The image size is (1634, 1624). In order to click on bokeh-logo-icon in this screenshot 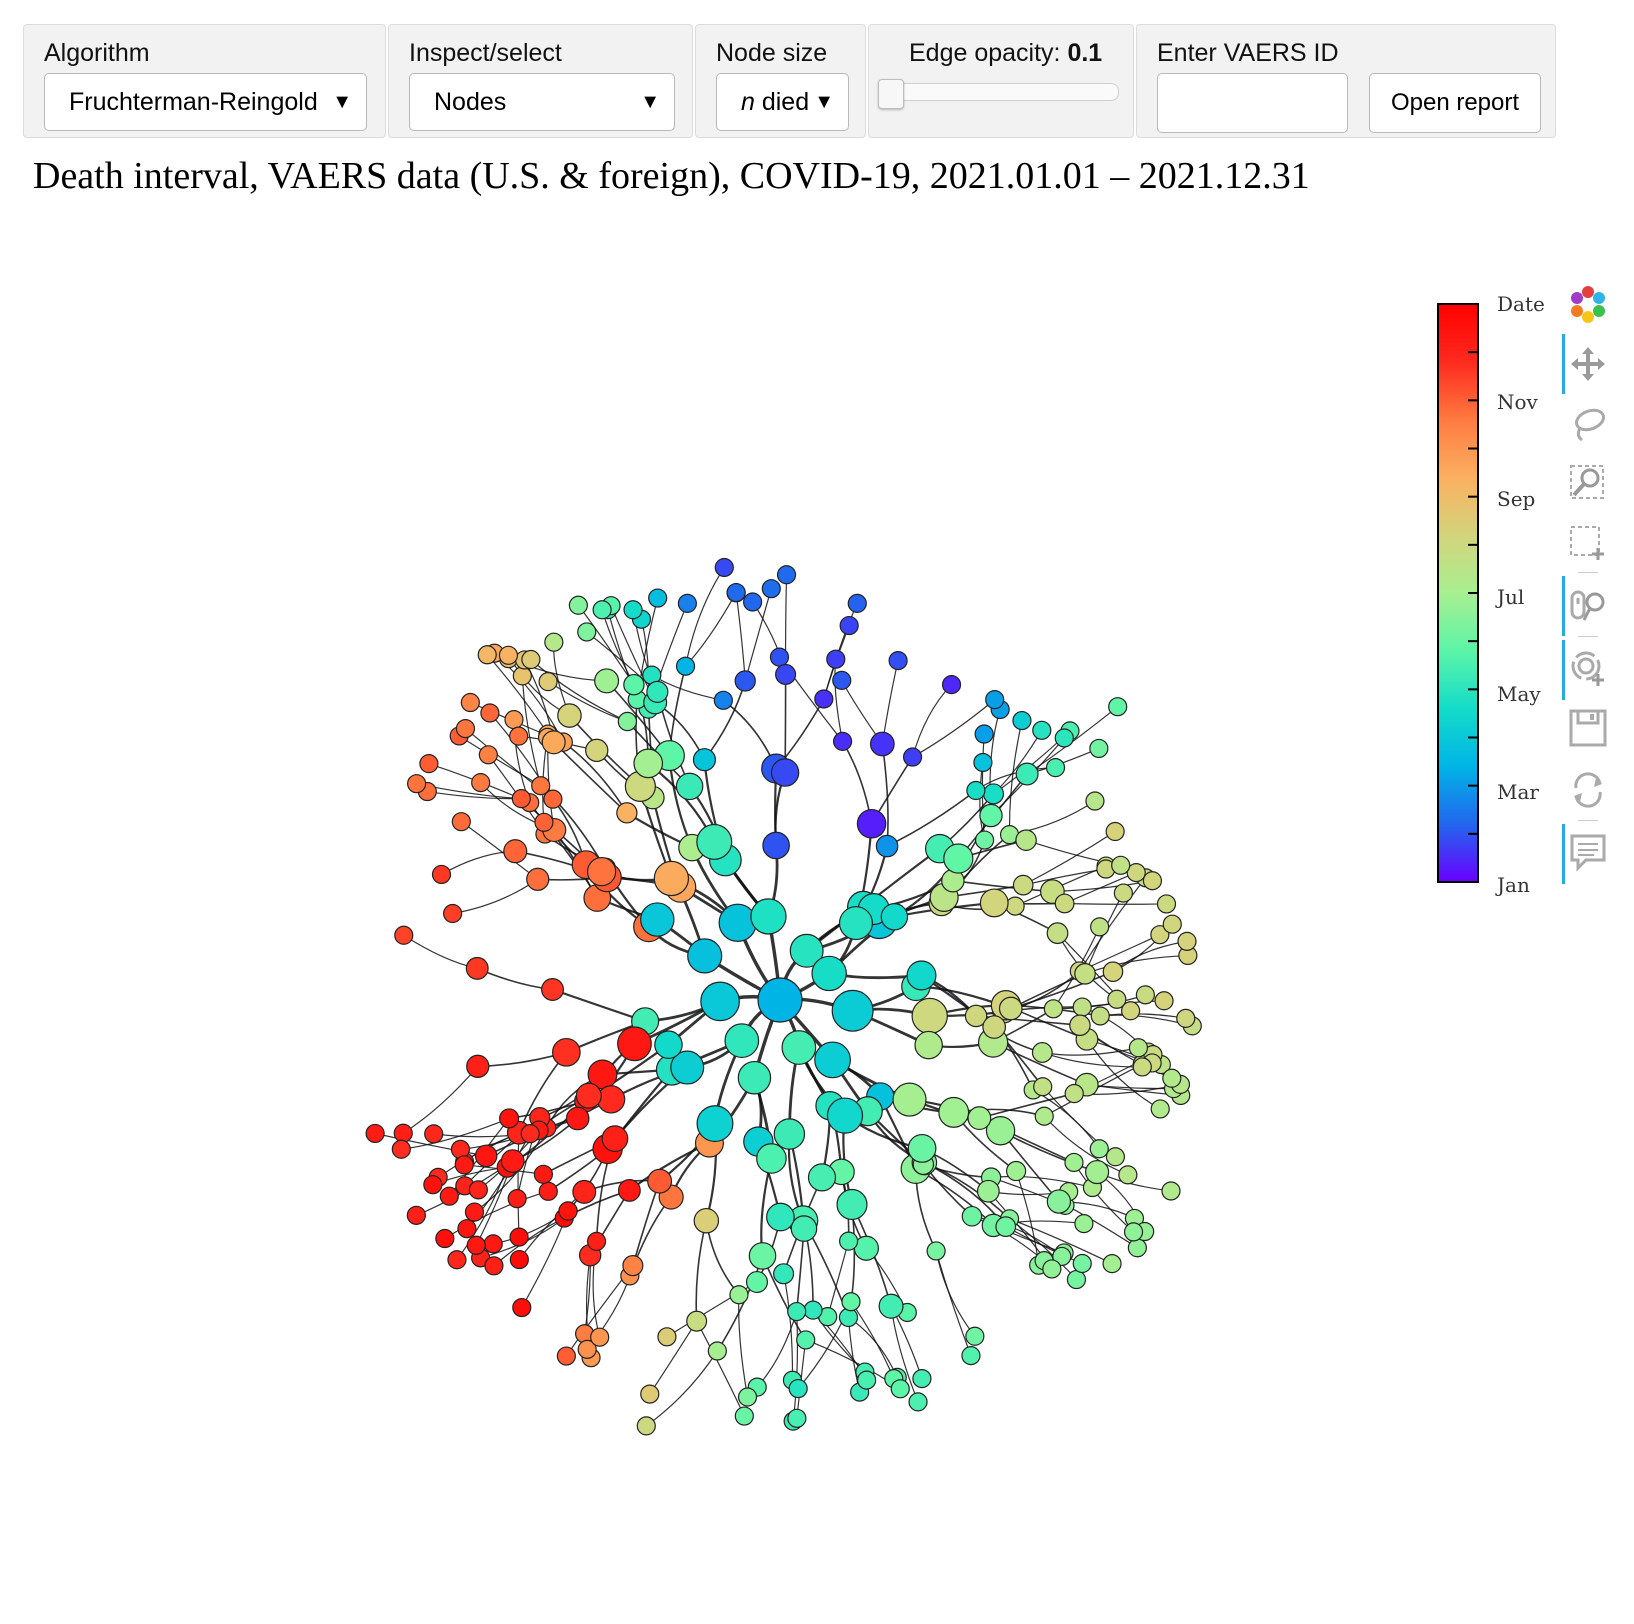, I will do `click(1588, 304)`.